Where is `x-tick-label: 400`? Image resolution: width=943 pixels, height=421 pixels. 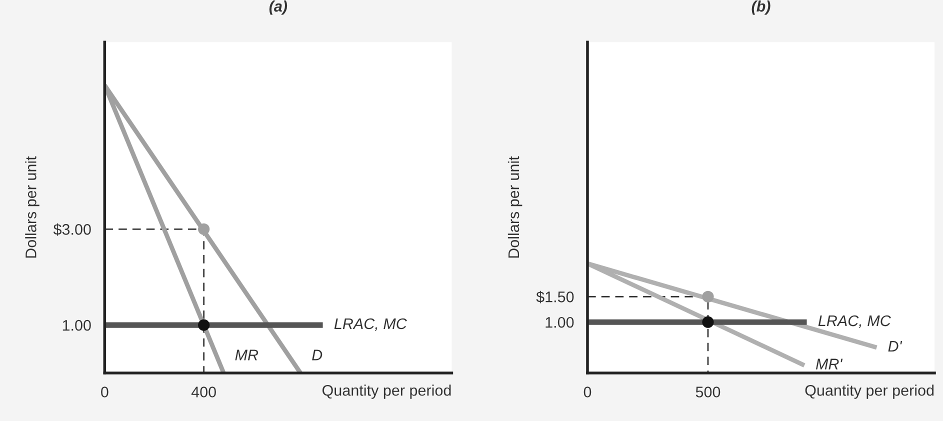 x-tick-label: 400 is located at coordinates (203, 392).